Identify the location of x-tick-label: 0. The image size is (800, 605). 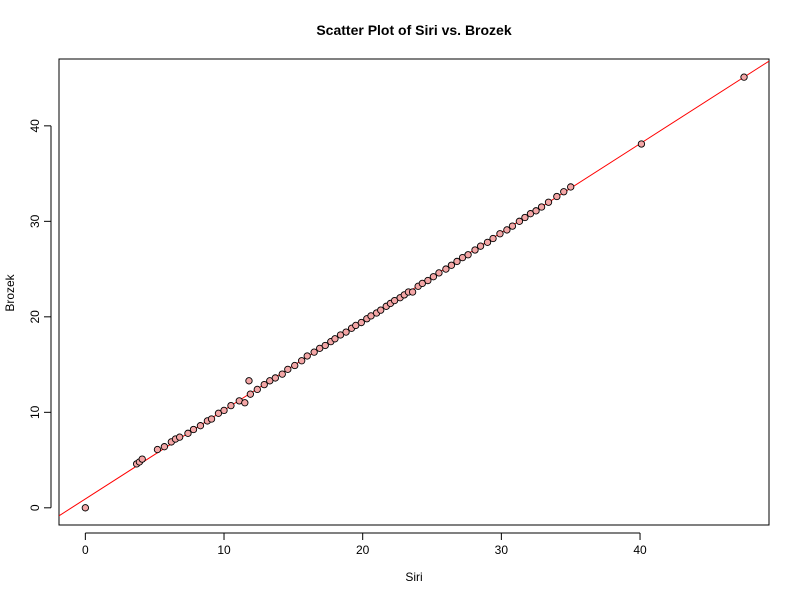
(85, 550).